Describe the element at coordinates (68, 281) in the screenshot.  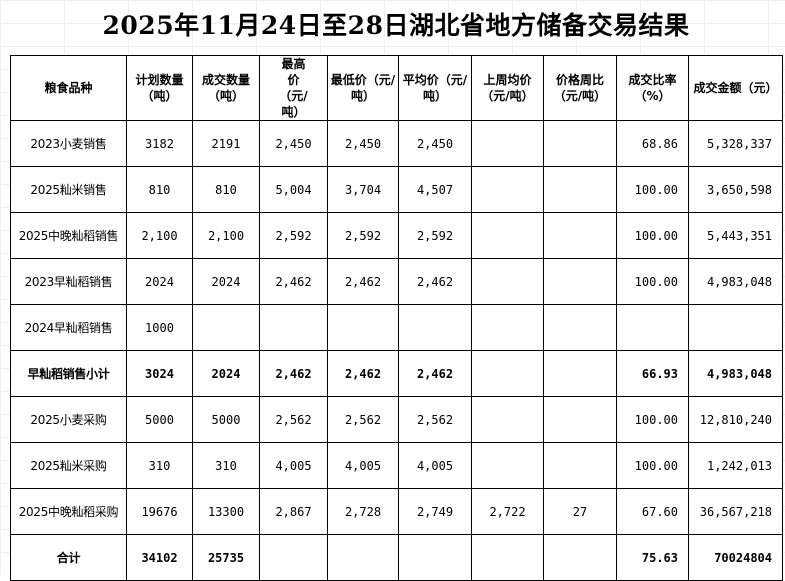
I see `grain-variety-cell: 2023早籼稻销售` at that location.